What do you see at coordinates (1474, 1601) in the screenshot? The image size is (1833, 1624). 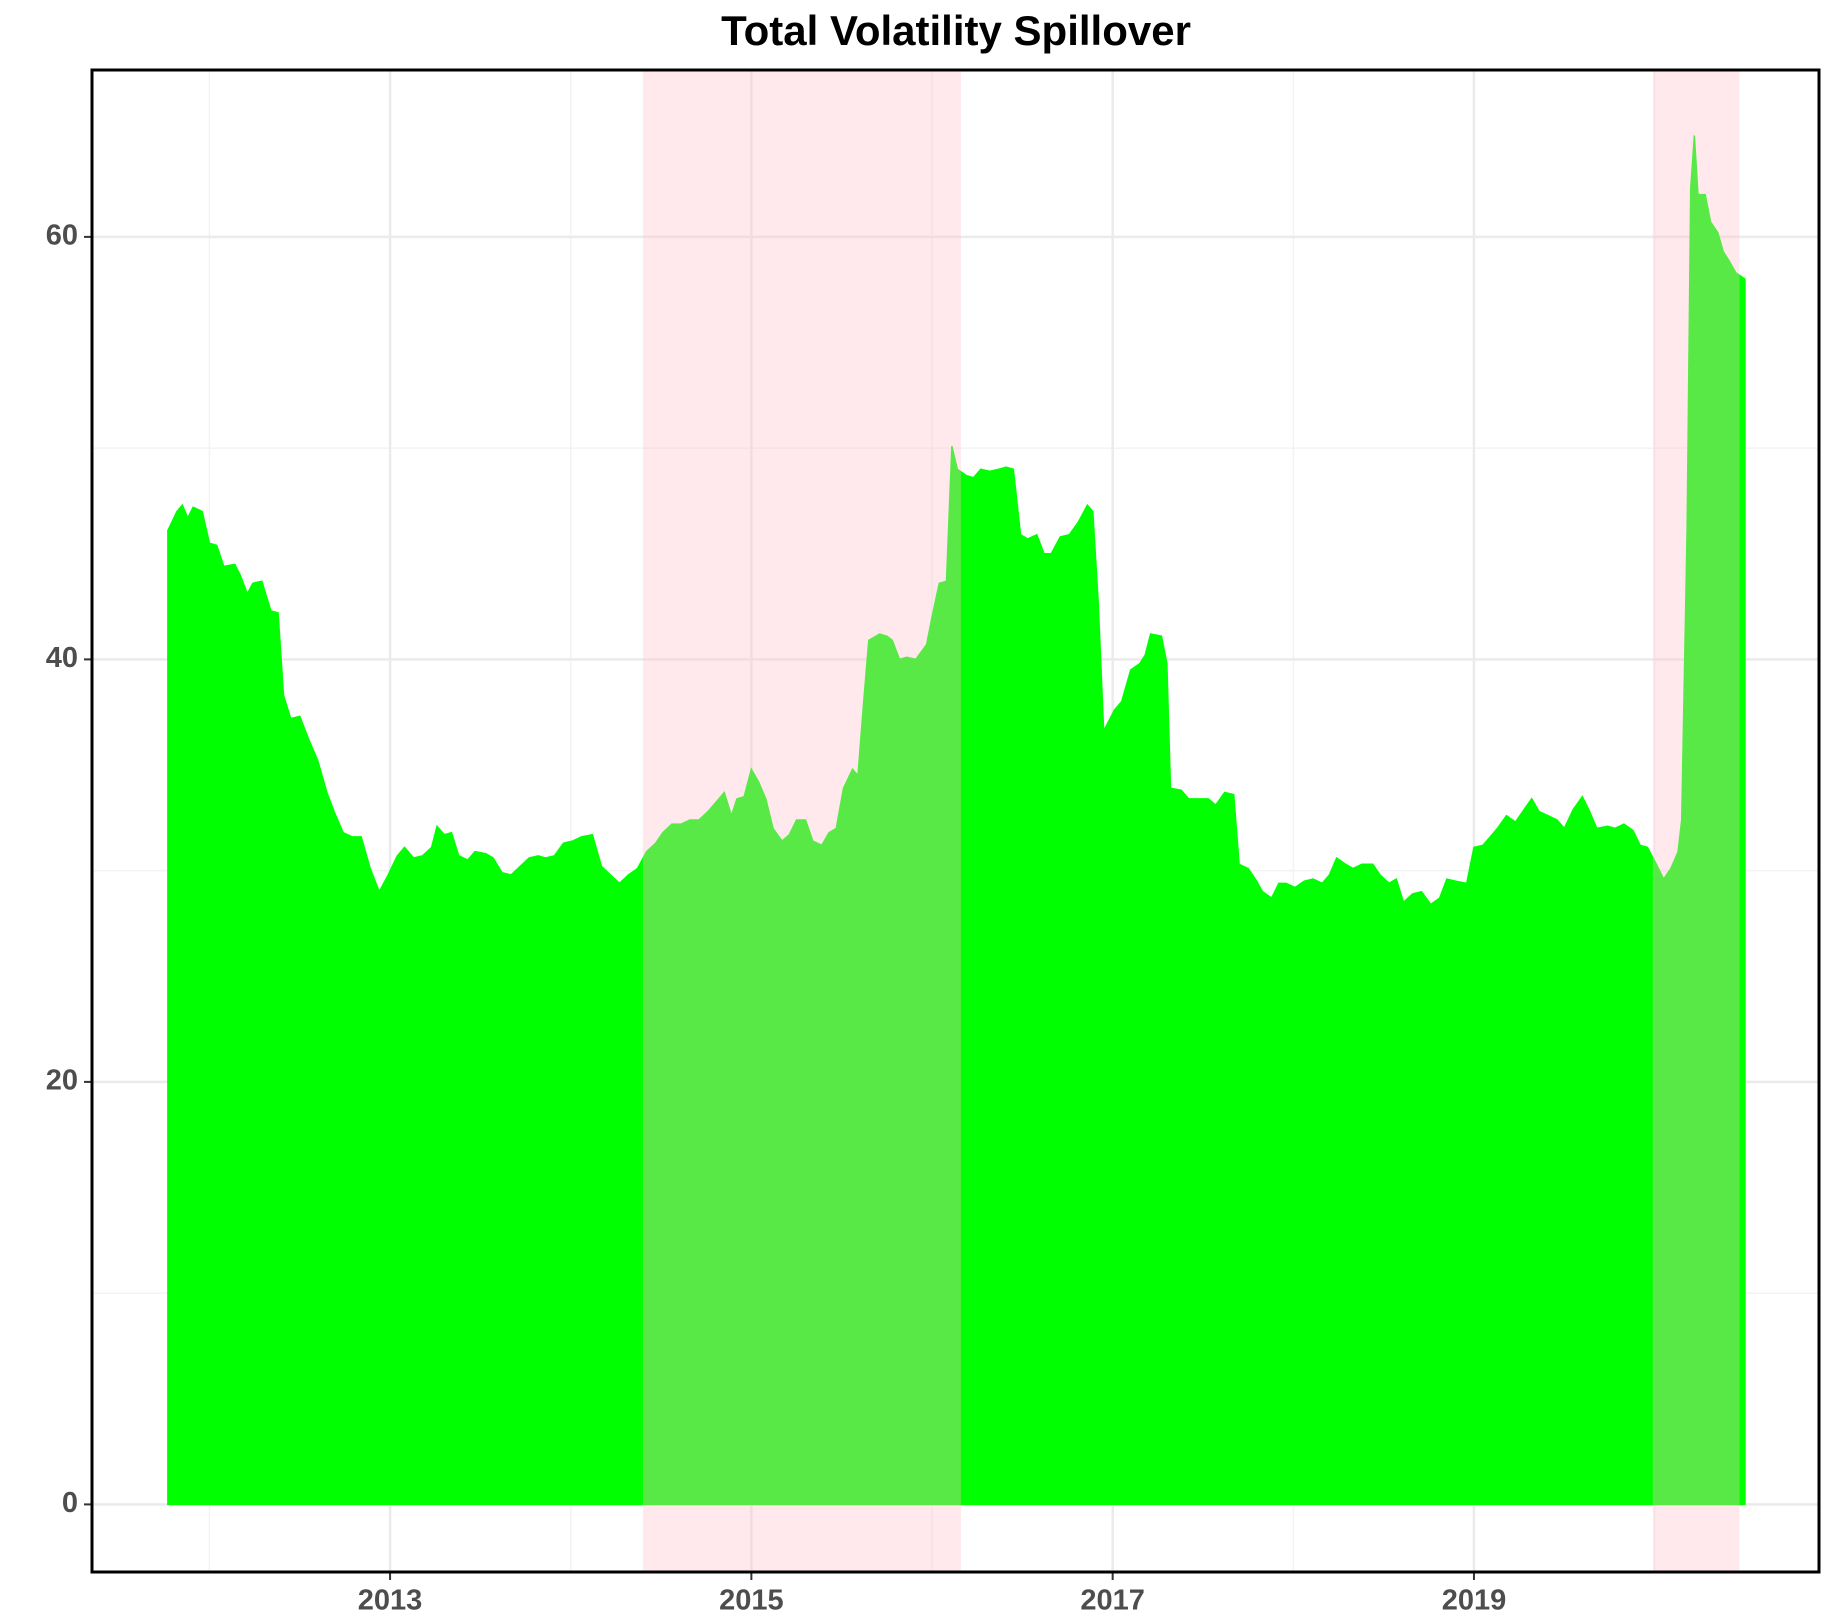 I see `x-tick-label: 2019` at bounding box center [1474, 1601].